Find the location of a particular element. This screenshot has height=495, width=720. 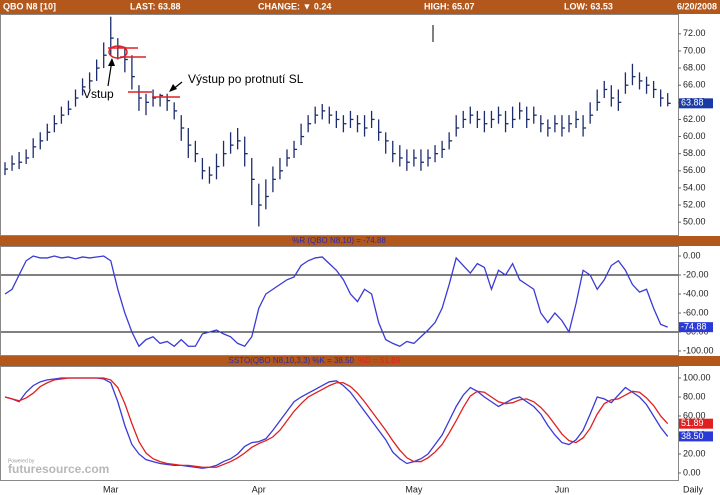

y-tick-label: -60.00 is located at coordinates (696, 312).